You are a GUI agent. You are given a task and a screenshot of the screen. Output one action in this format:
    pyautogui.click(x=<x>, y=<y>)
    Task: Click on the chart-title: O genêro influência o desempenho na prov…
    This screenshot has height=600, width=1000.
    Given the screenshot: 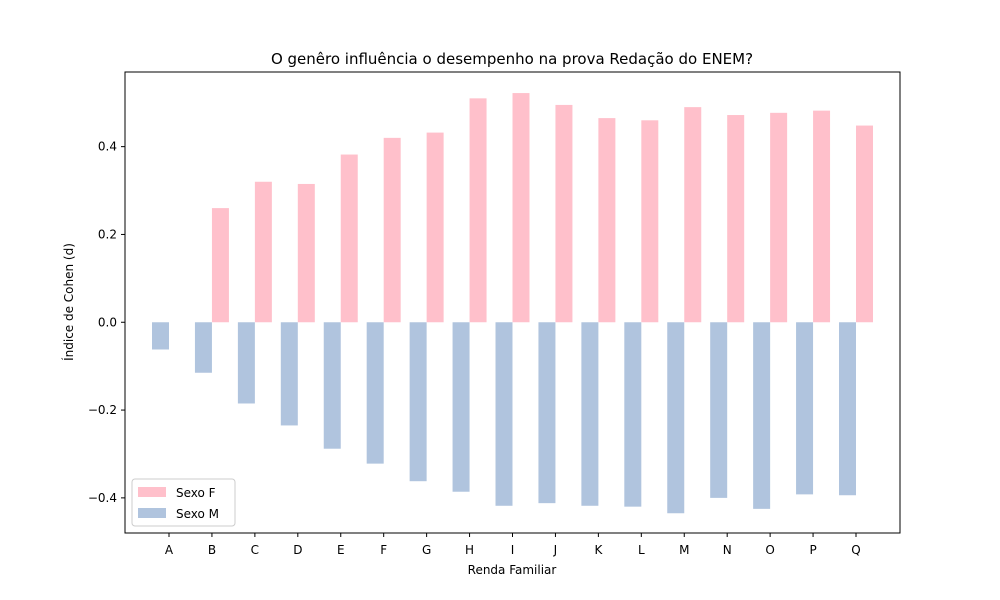 What is the action you would take?
    pyautogui.click(x=512, y=59)
    